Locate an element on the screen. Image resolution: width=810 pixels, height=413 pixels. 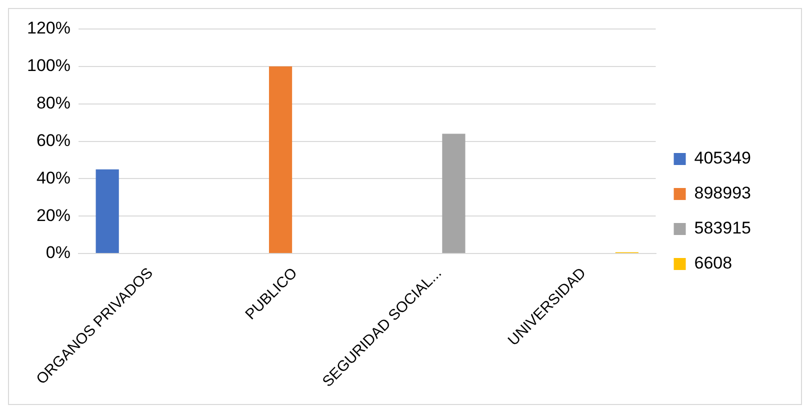
y-tick-label: 80% is located at coordinates (53, 103).